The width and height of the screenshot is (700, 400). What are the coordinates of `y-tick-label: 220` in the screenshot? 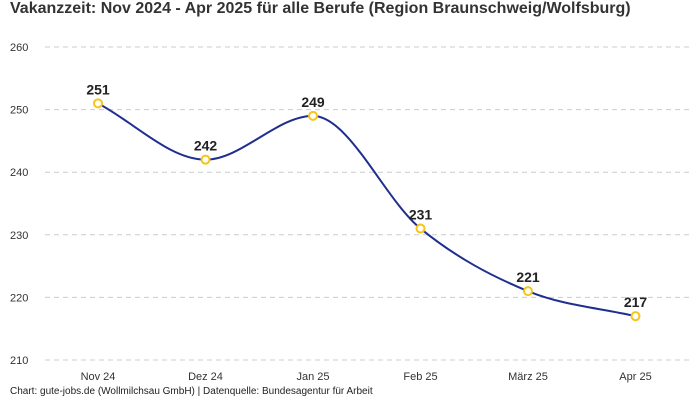 It's located at (19, 298).